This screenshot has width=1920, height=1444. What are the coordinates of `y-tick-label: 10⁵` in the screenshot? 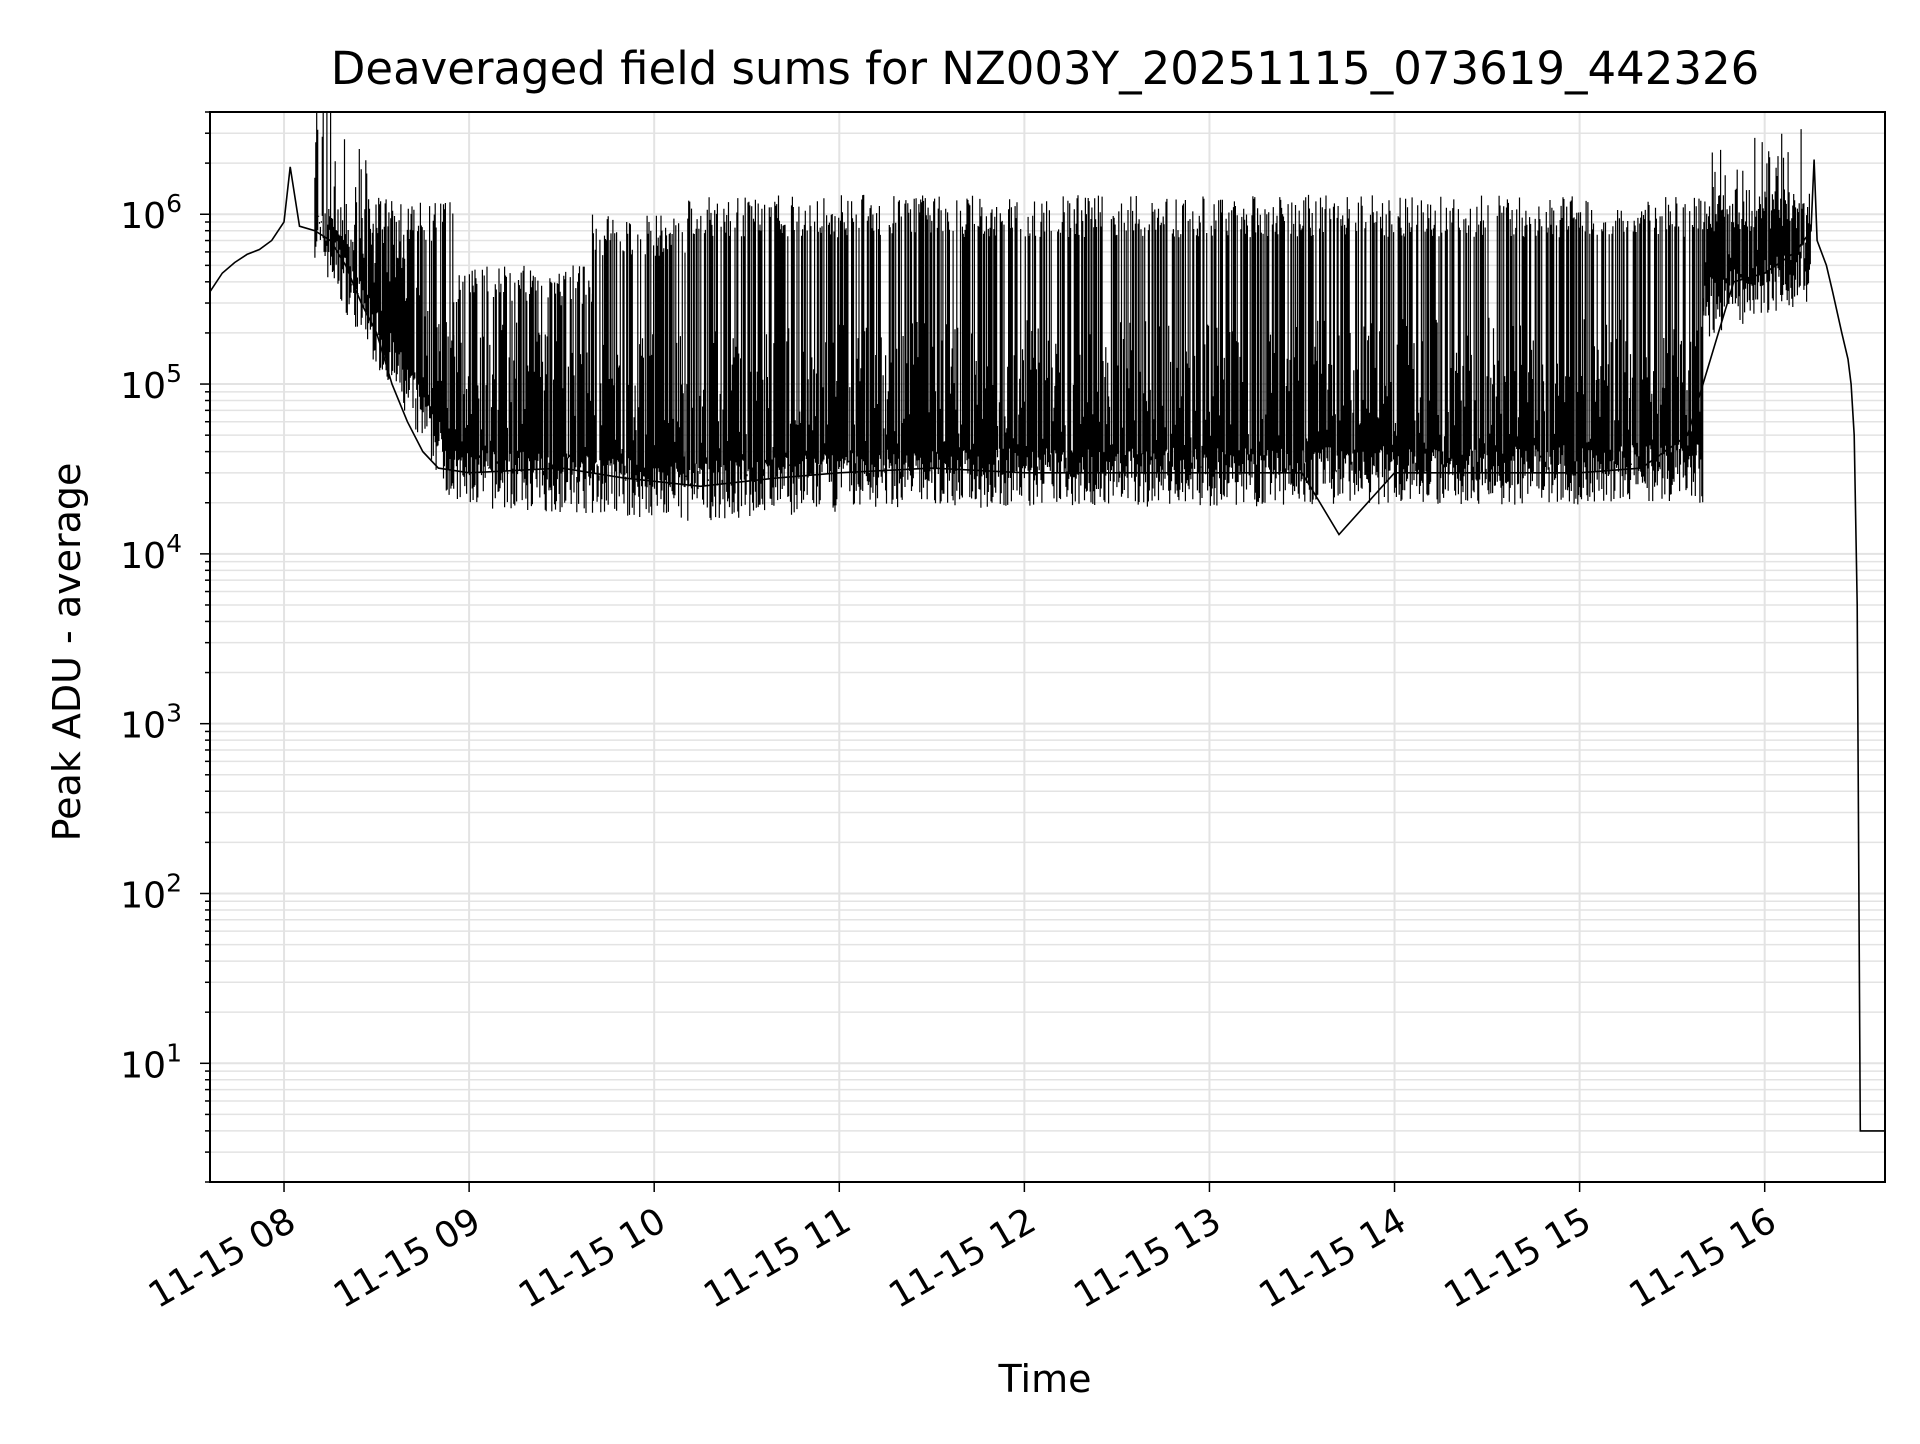 It's located at (151, 383).